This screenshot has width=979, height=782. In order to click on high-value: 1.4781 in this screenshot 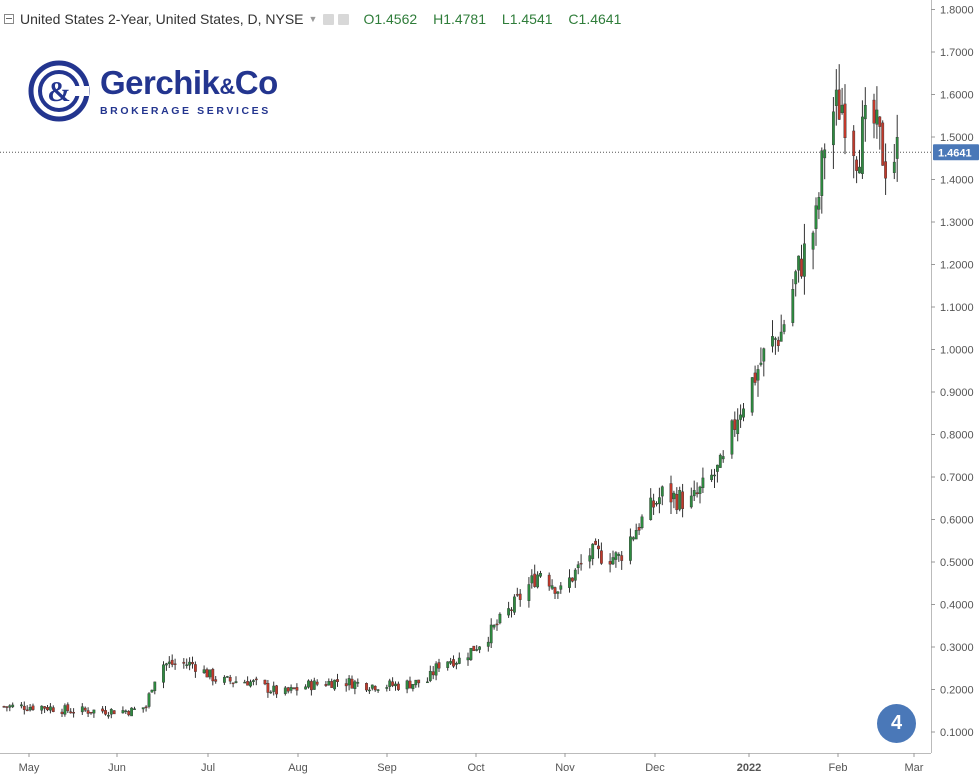, I will do `click(465, 19)`.